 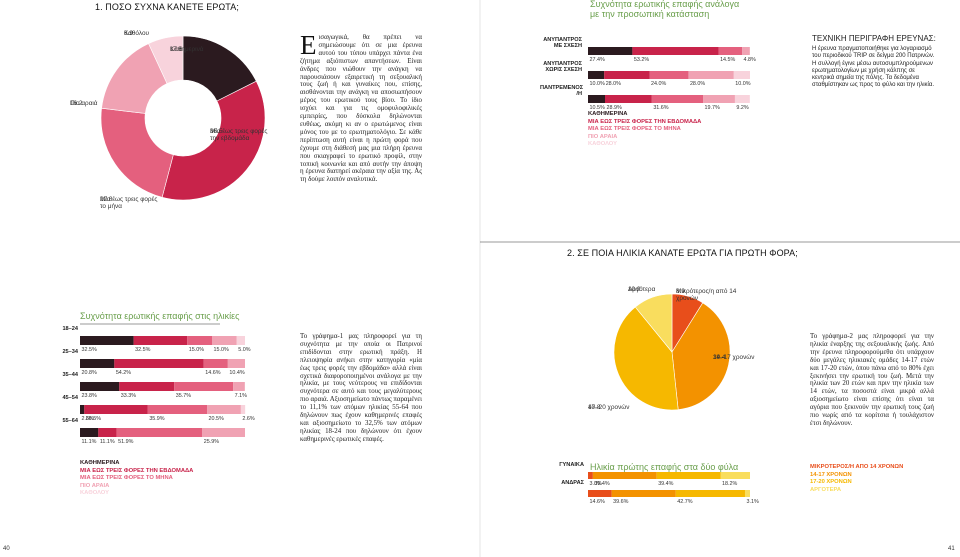 I want to click on value-label: 20.5%, so click(x=216, y=419).